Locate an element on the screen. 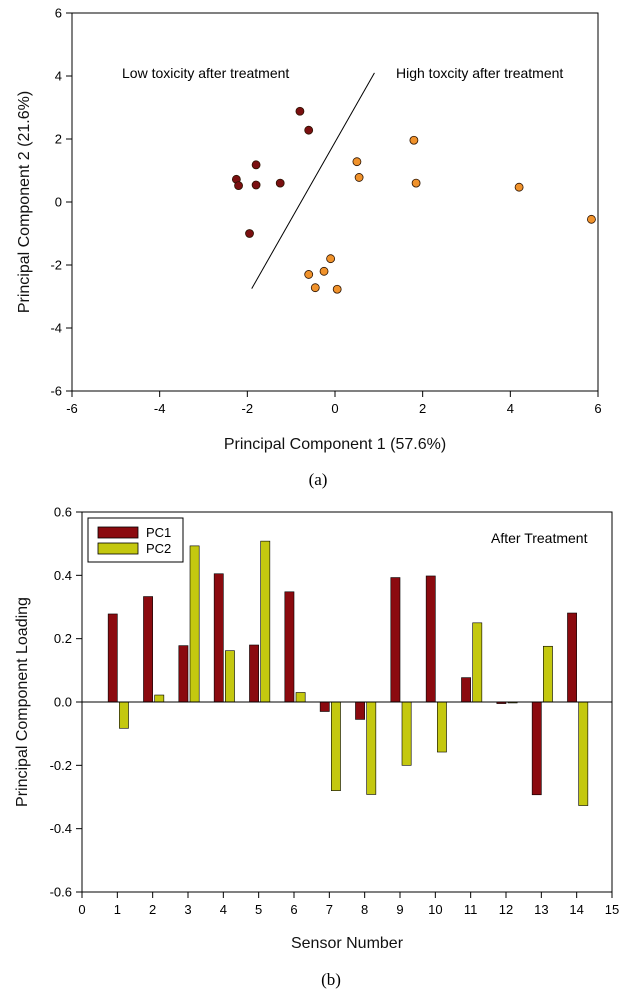 This screenshot has width=626, height=1000. x-tick-label: -4 is located at coordinates (160, 408).